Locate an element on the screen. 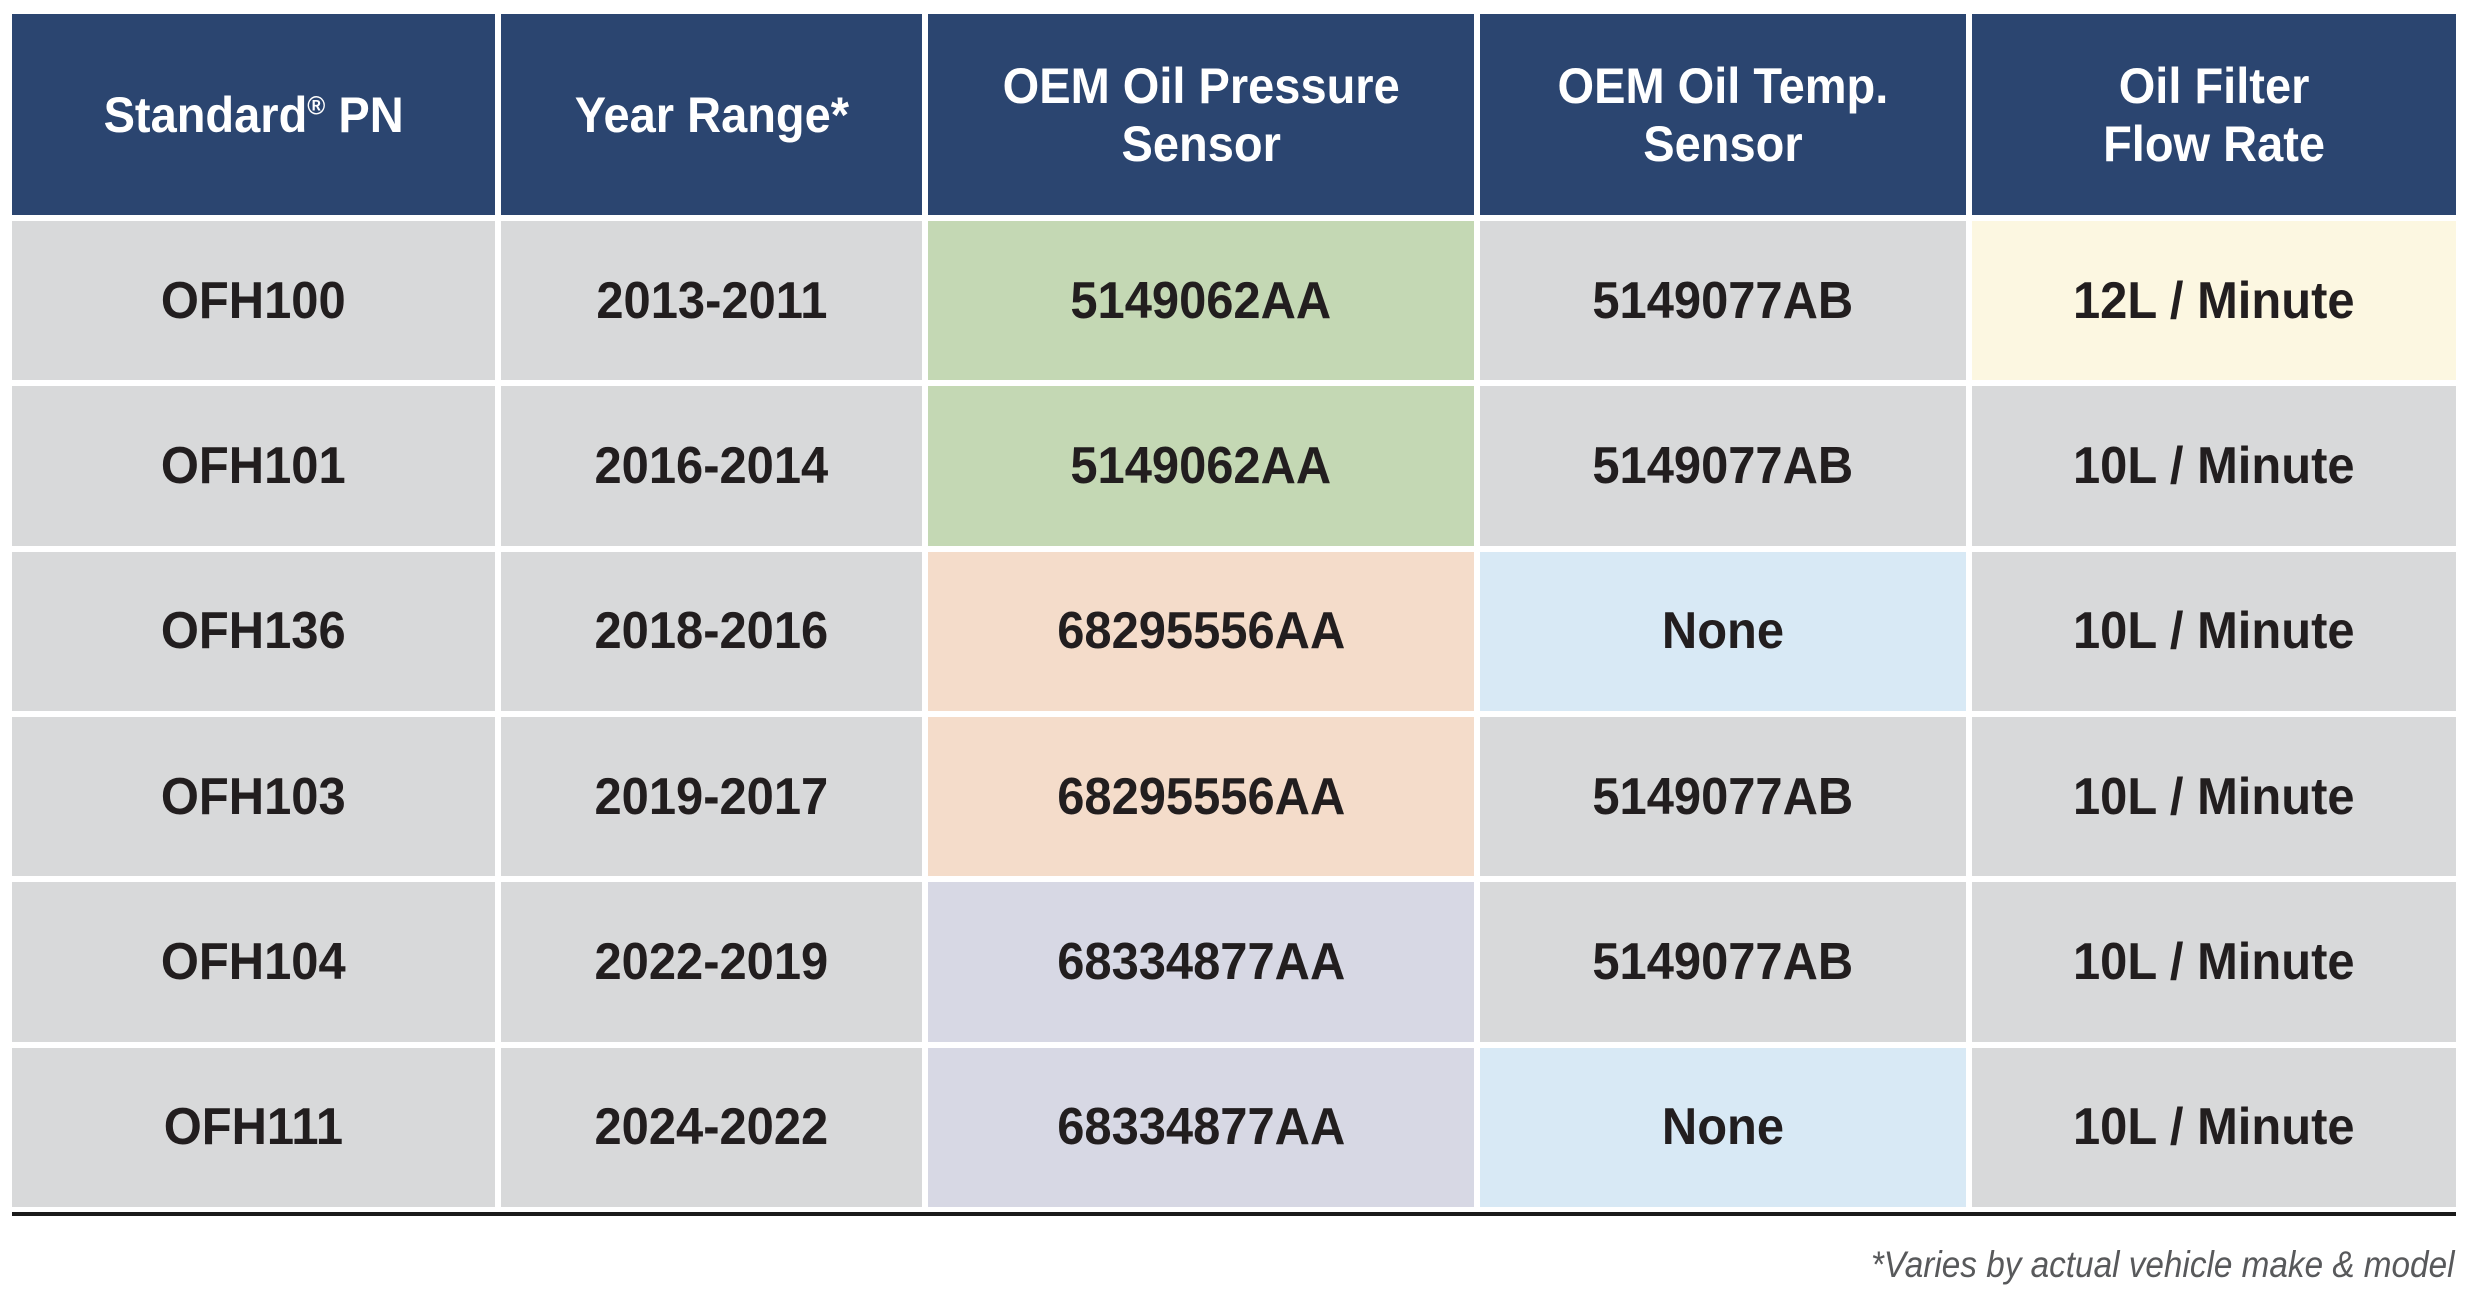  cell-year-range: 2016-2014 is located at coordinates (712, 466).